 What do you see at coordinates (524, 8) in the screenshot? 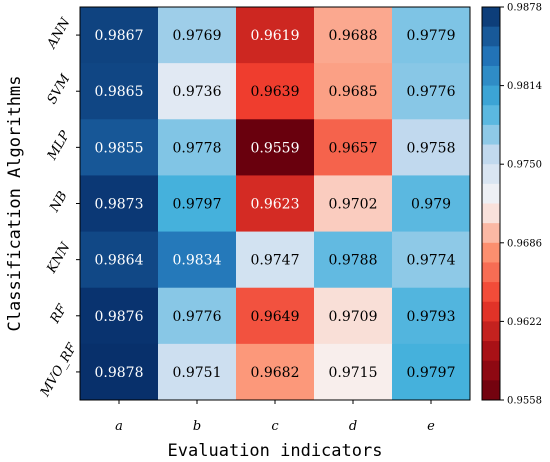
I see `colorbar-tick-label: 0.9878` at bounding box center [524, 8].